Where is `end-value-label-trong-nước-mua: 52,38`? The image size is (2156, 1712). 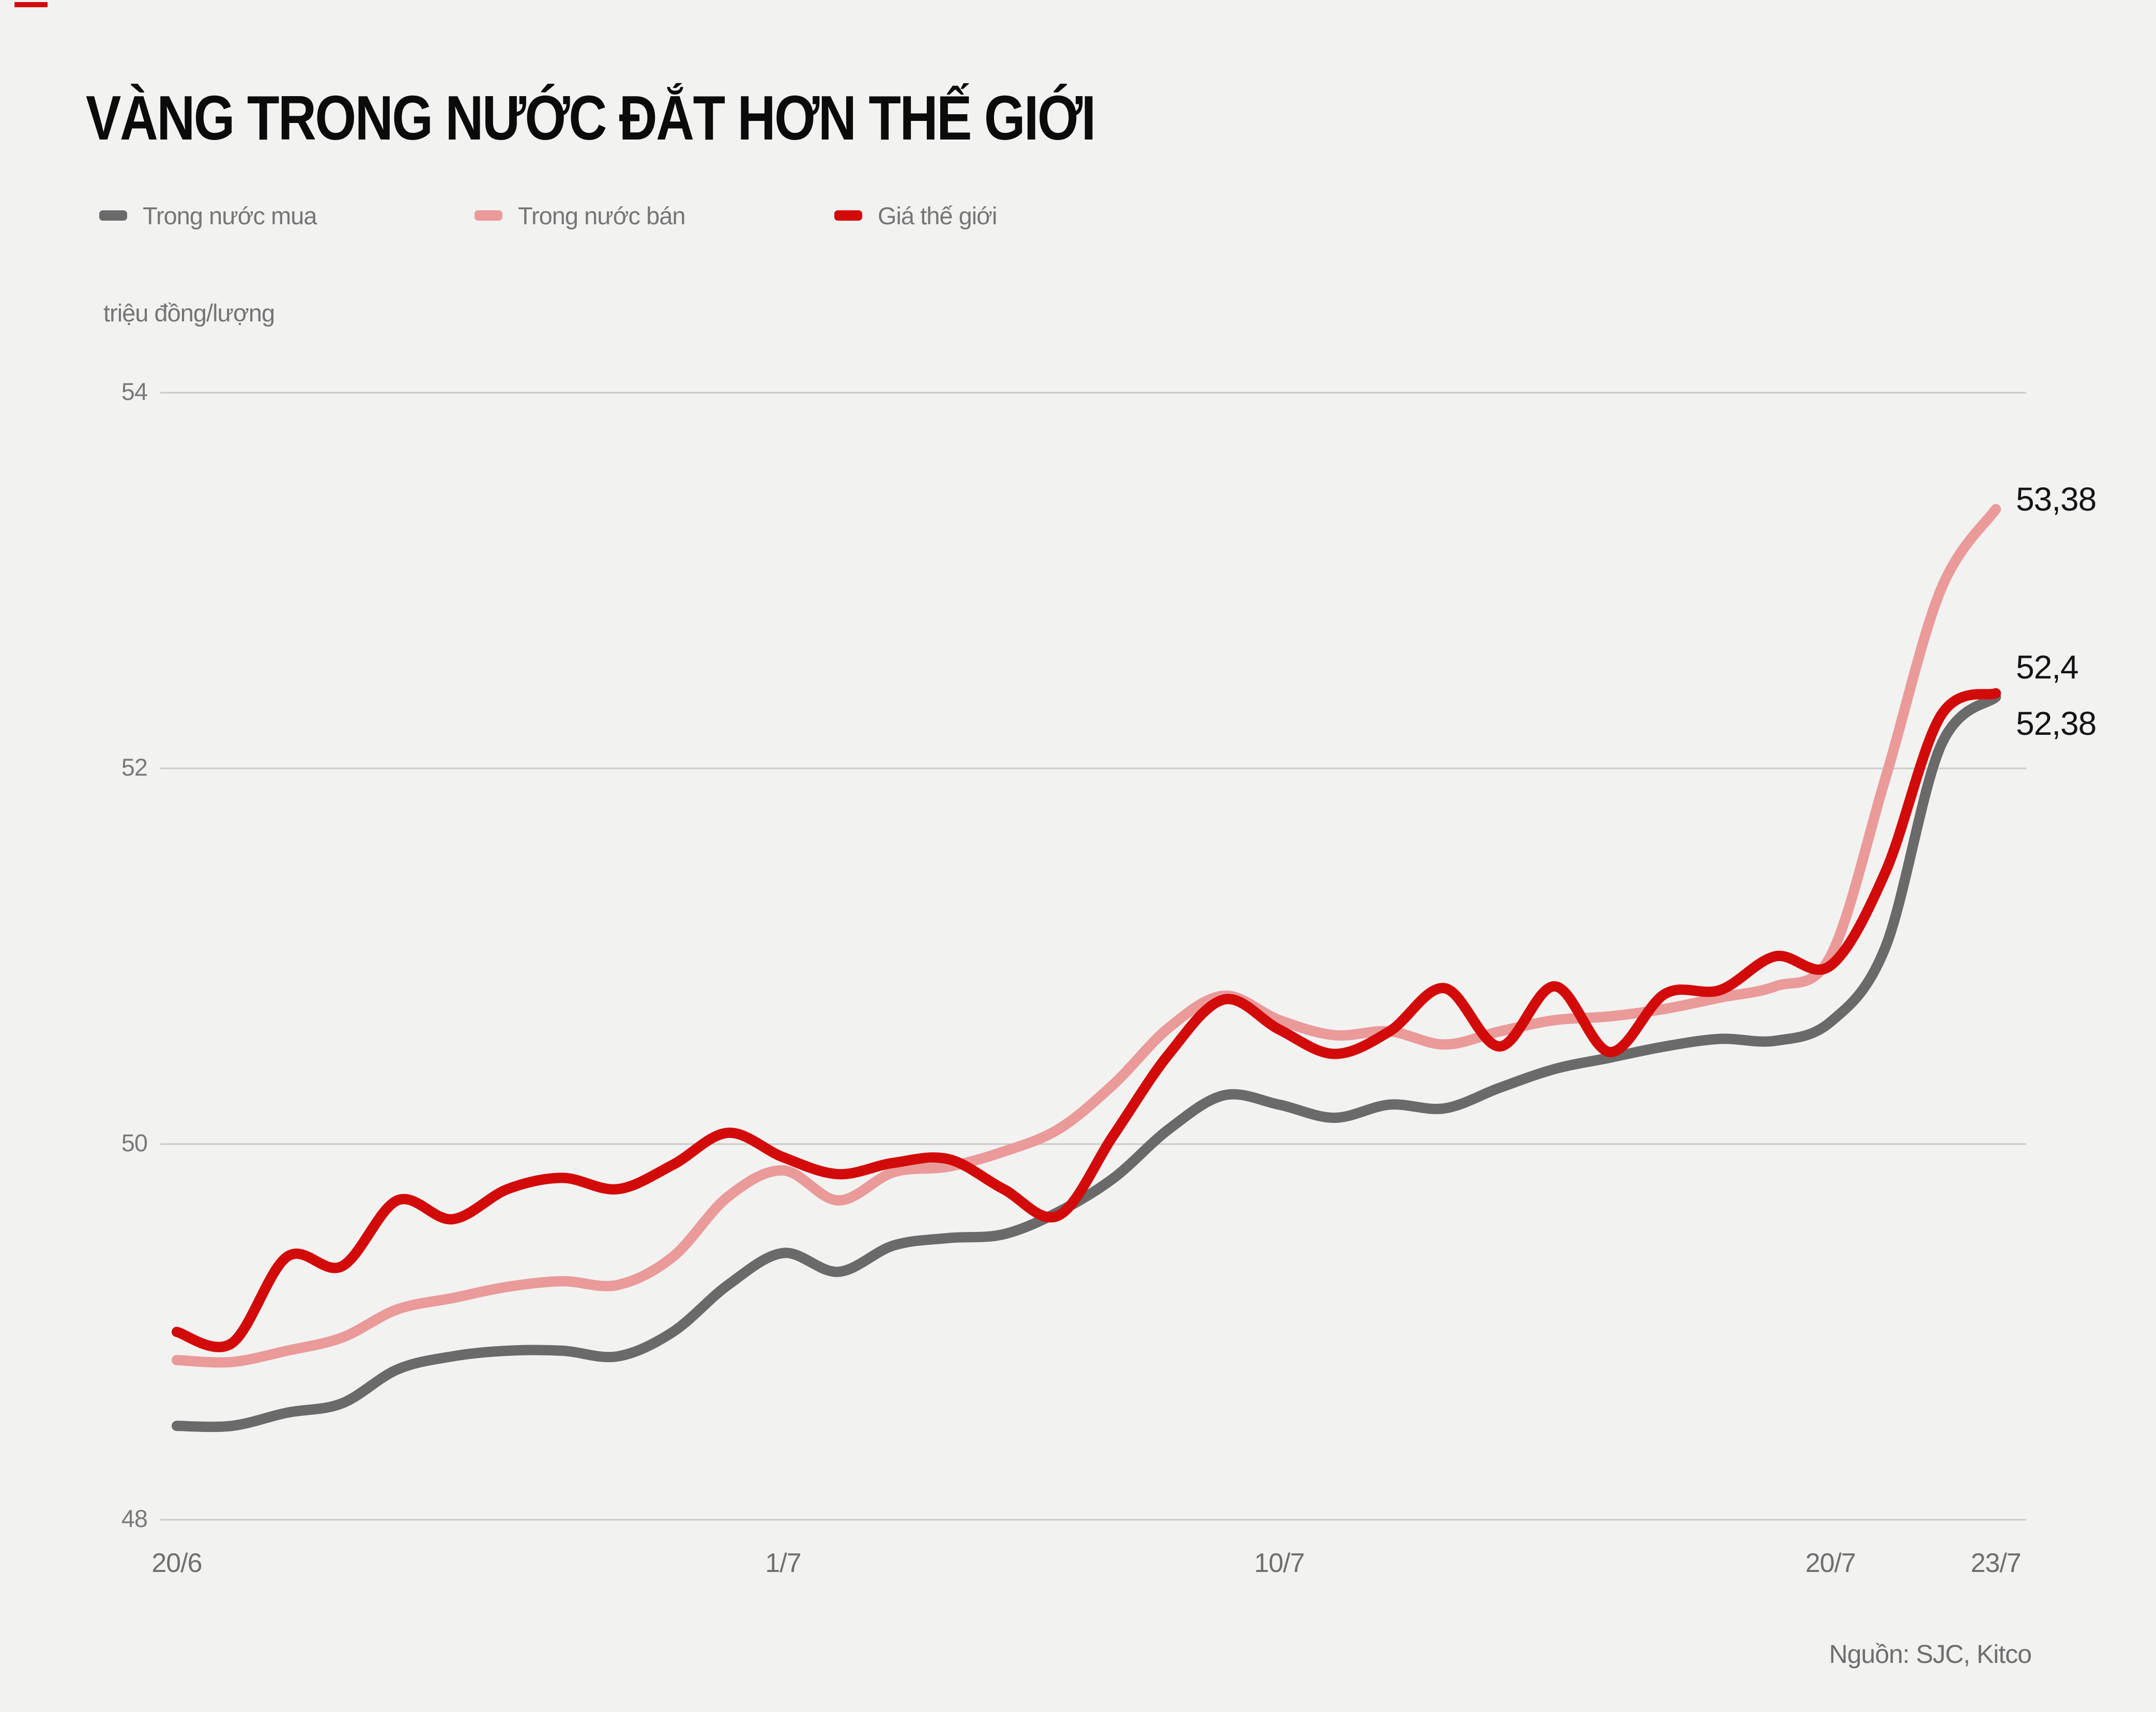
end-value-label-trong-nước-mua: 52,38 is located at coordinates (2056, 723).